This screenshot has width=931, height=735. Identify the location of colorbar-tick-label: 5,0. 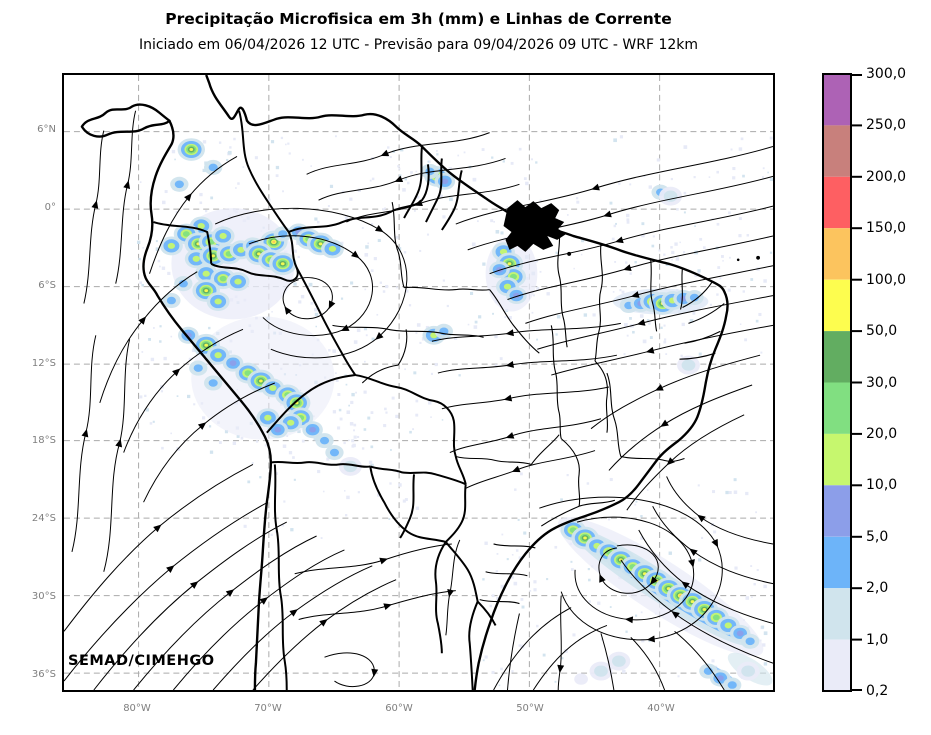
(877, 537).